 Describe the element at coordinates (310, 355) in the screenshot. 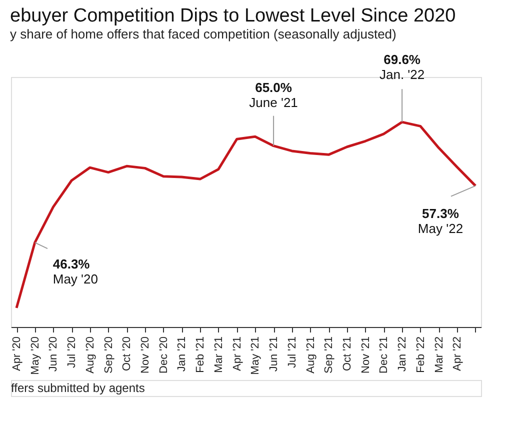

I see `x-tick-label: Aug '21` at that location.